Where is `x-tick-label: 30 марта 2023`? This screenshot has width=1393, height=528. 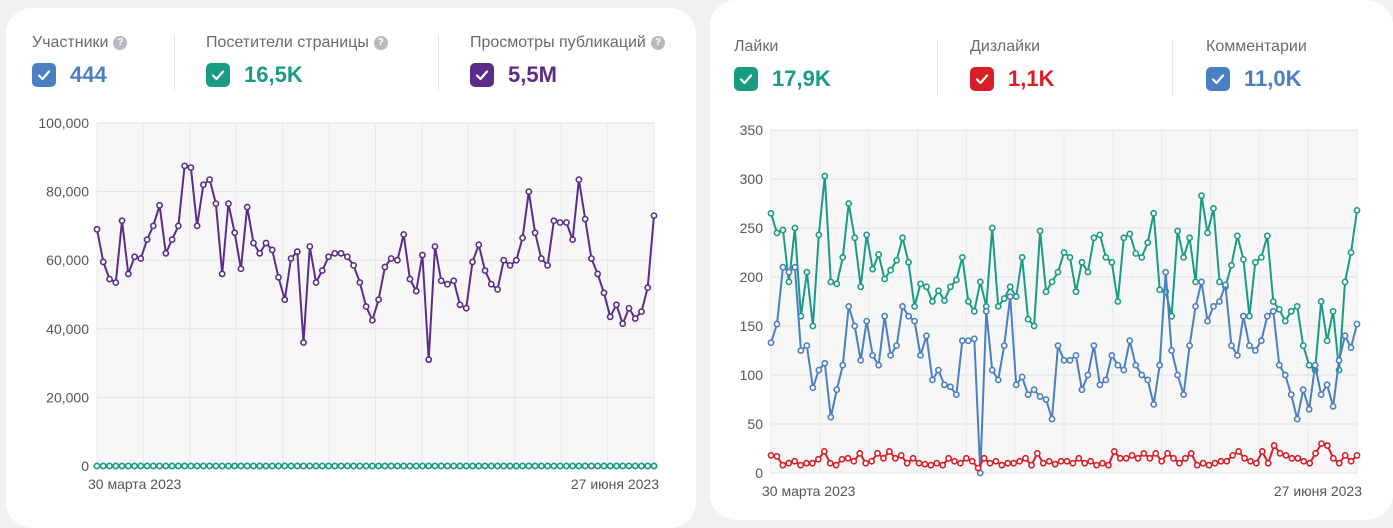
x-tick-label: 30 марта 2023 is located at coordinates (135, 484).